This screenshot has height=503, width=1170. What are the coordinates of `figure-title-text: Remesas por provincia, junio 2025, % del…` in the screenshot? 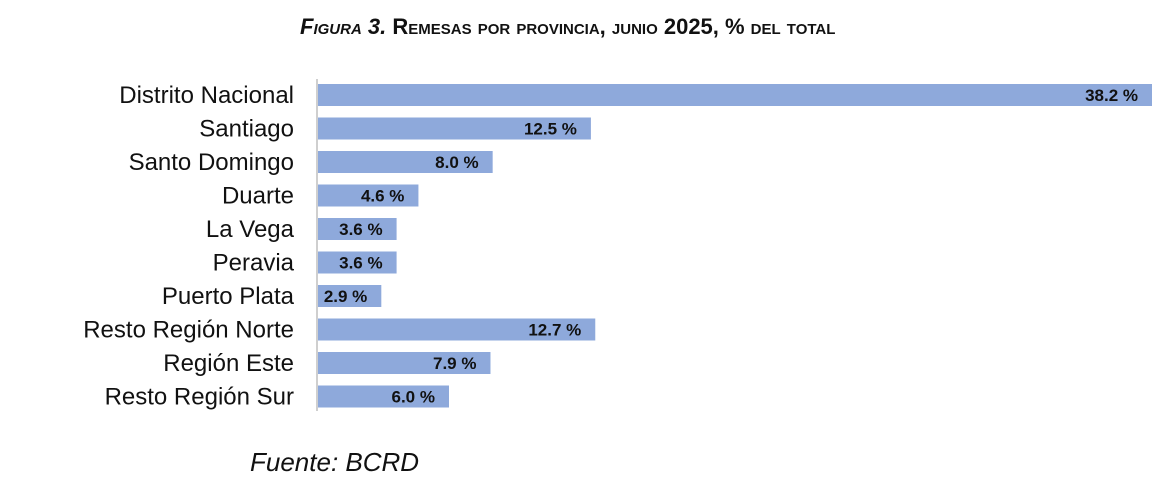 It's located at (614, 26).